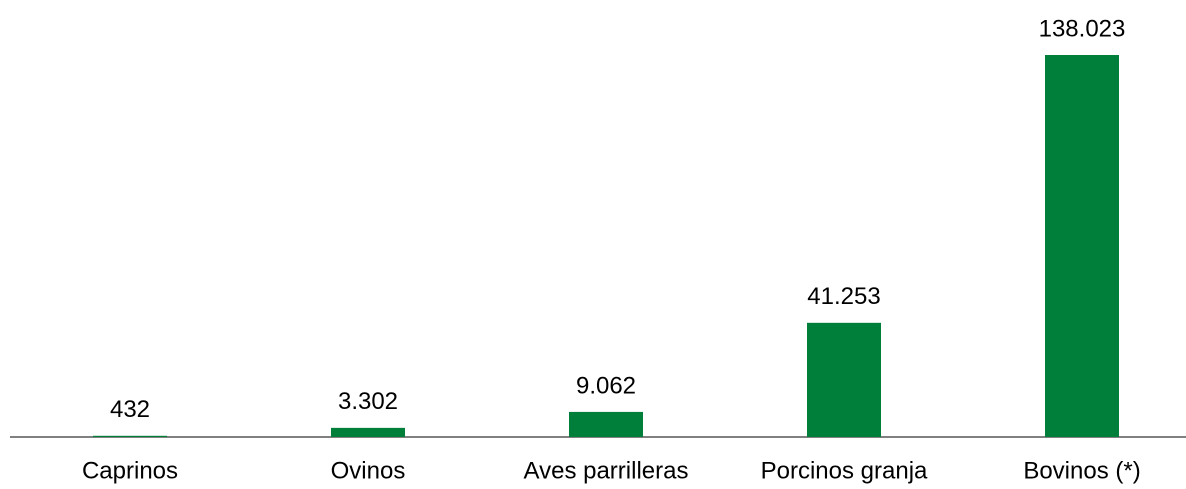  What do you see at coordinates (606, 470) in the screenshot?
I see `x-tick-label: Aves parrilleras` at bounding box center [606, 470].